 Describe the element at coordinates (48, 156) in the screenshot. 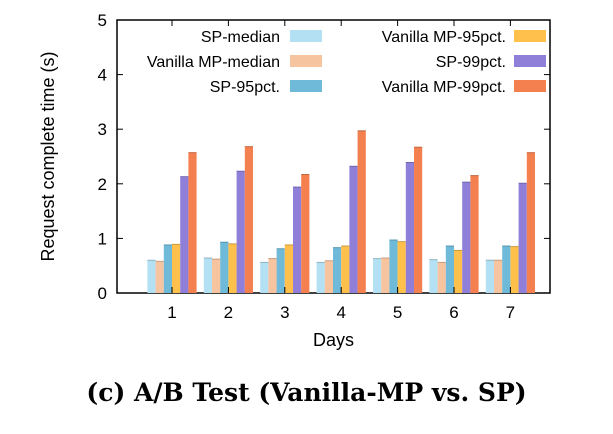

I see `y-axis-label: Request complete time (s)` at that location.